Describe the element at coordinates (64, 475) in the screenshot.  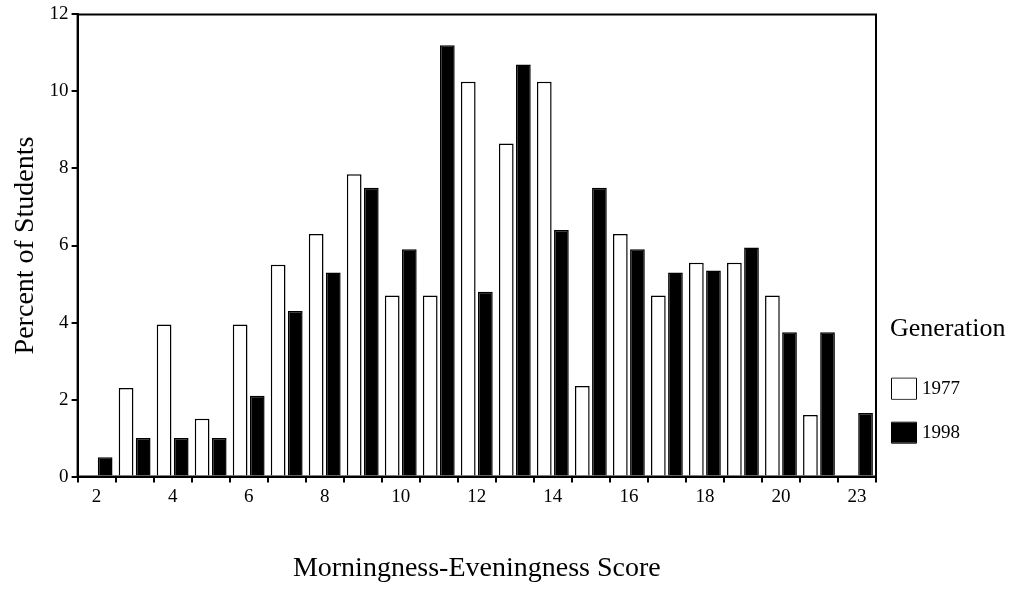
I see `y-tick-label: 0` at that location.